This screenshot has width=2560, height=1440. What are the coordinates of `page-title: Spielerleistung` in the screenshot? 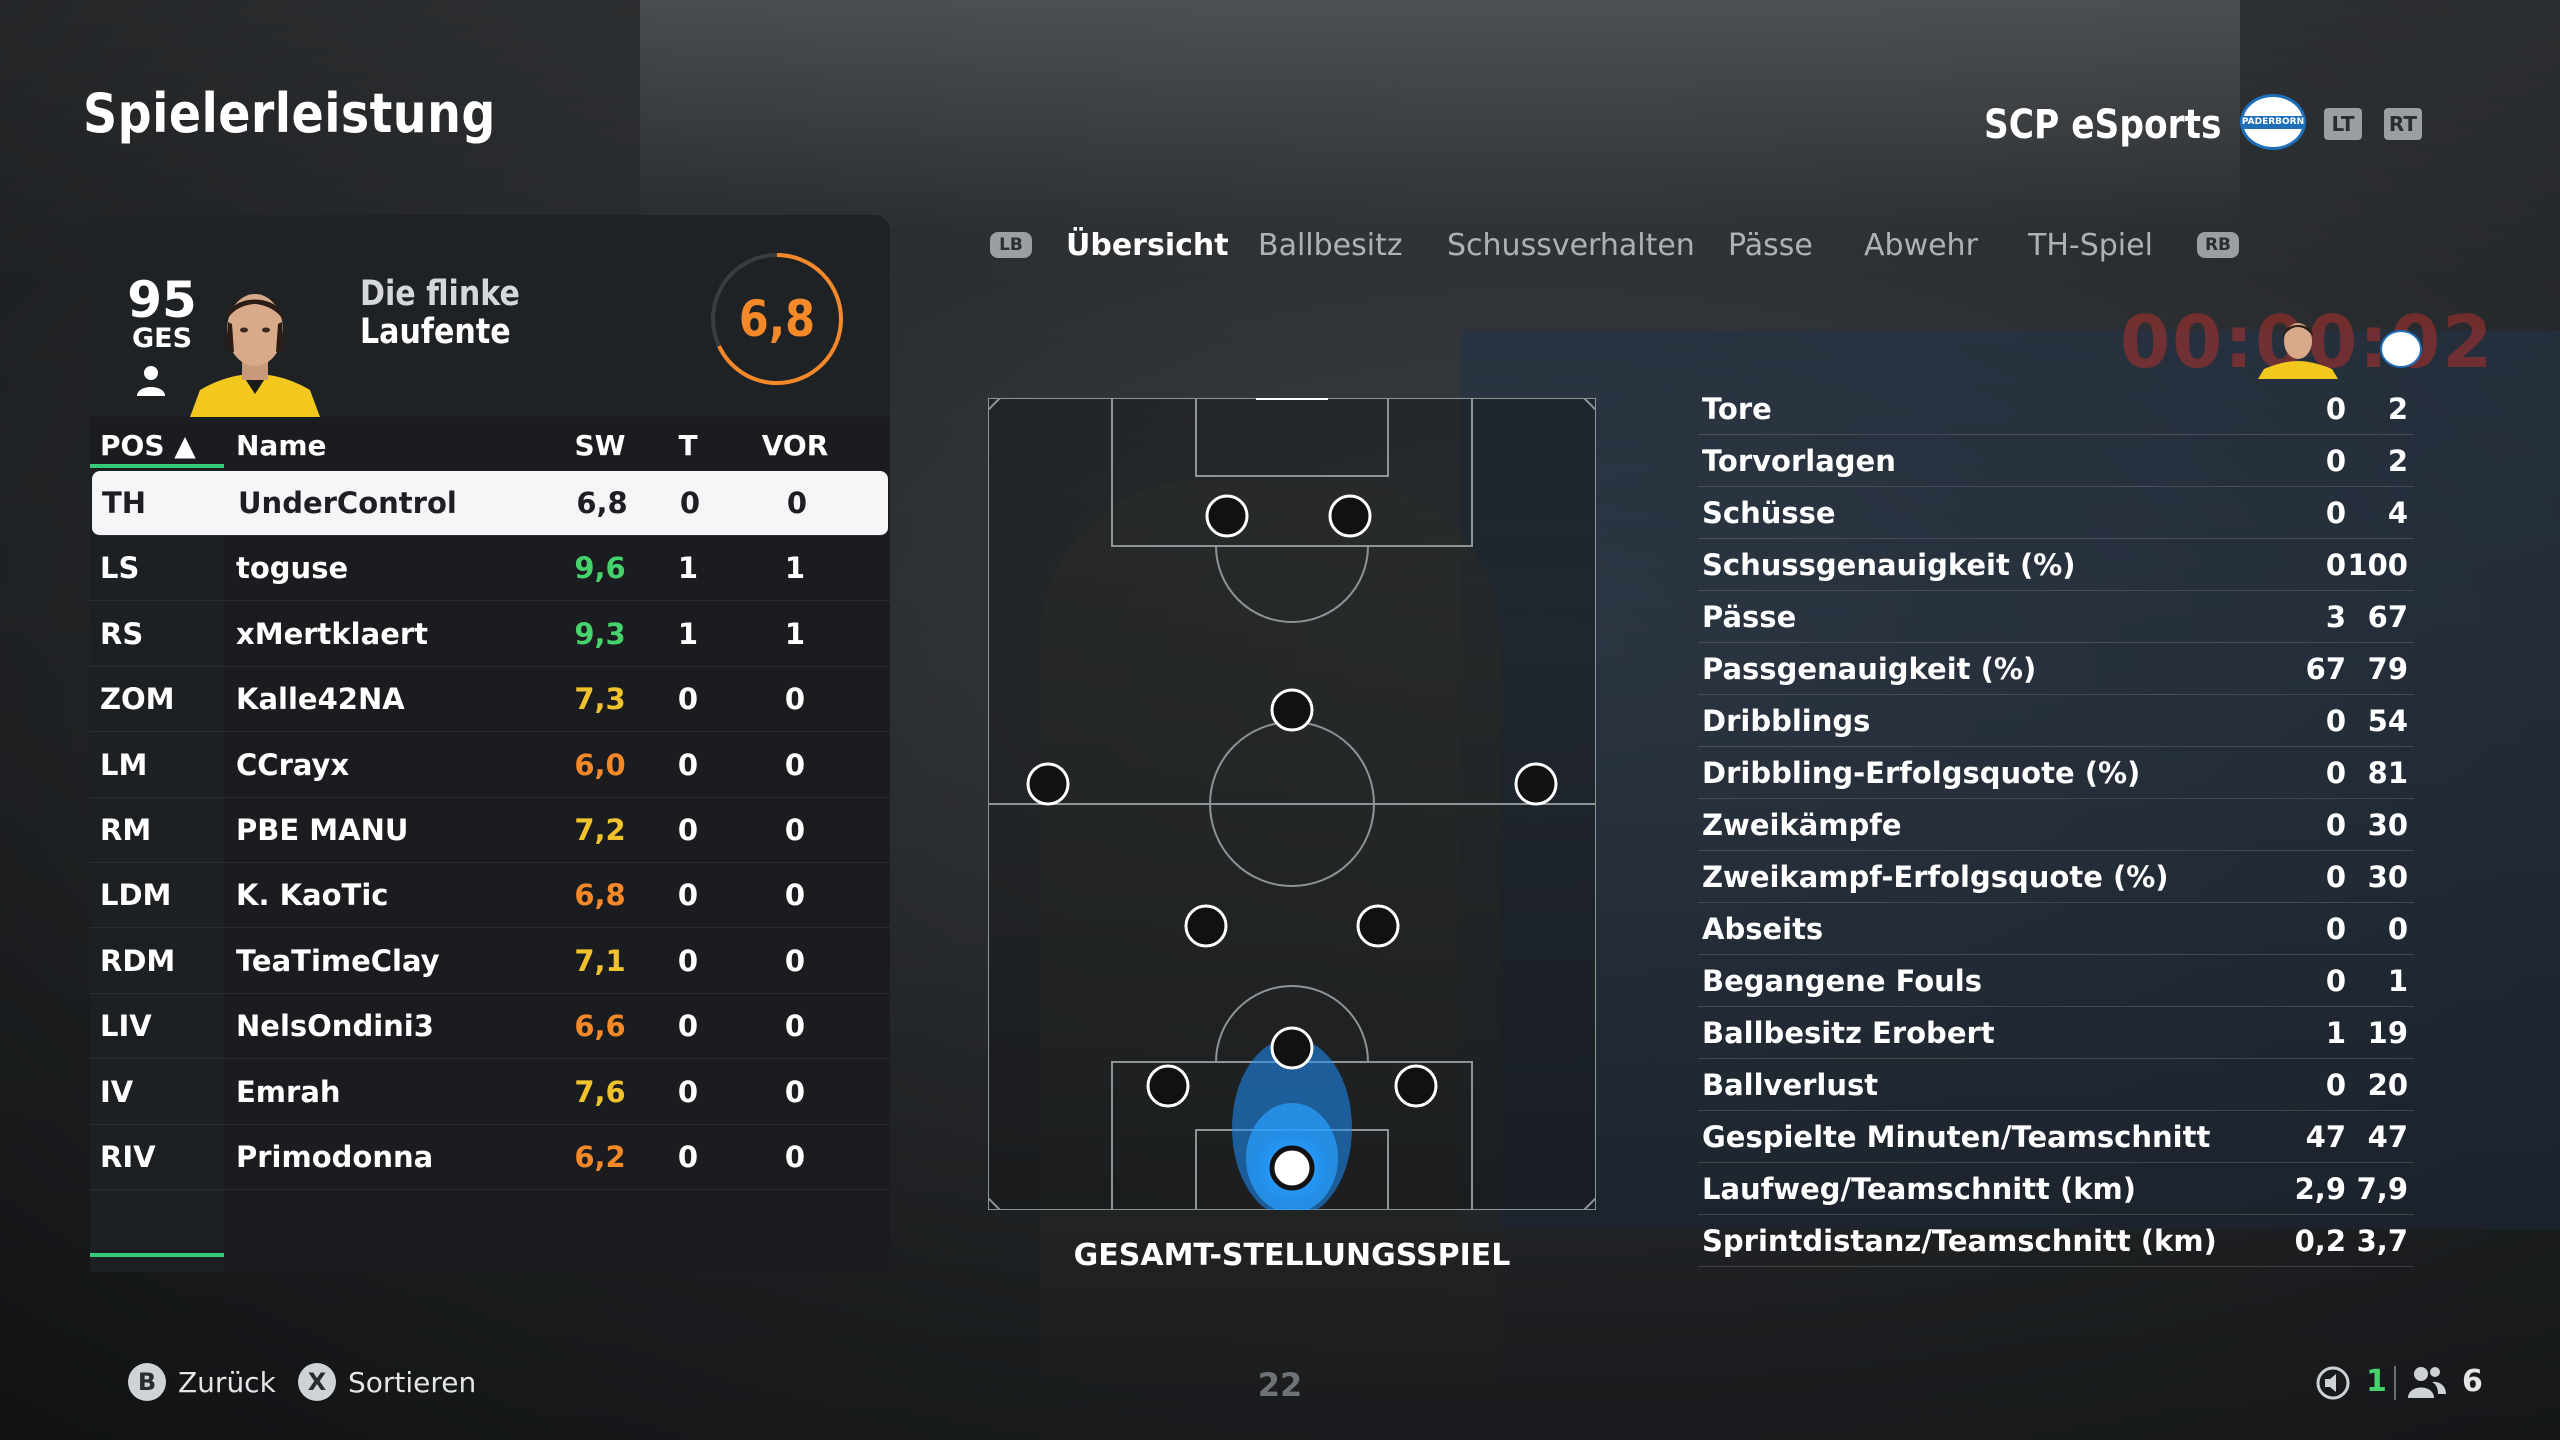 It's located at (289, 113).